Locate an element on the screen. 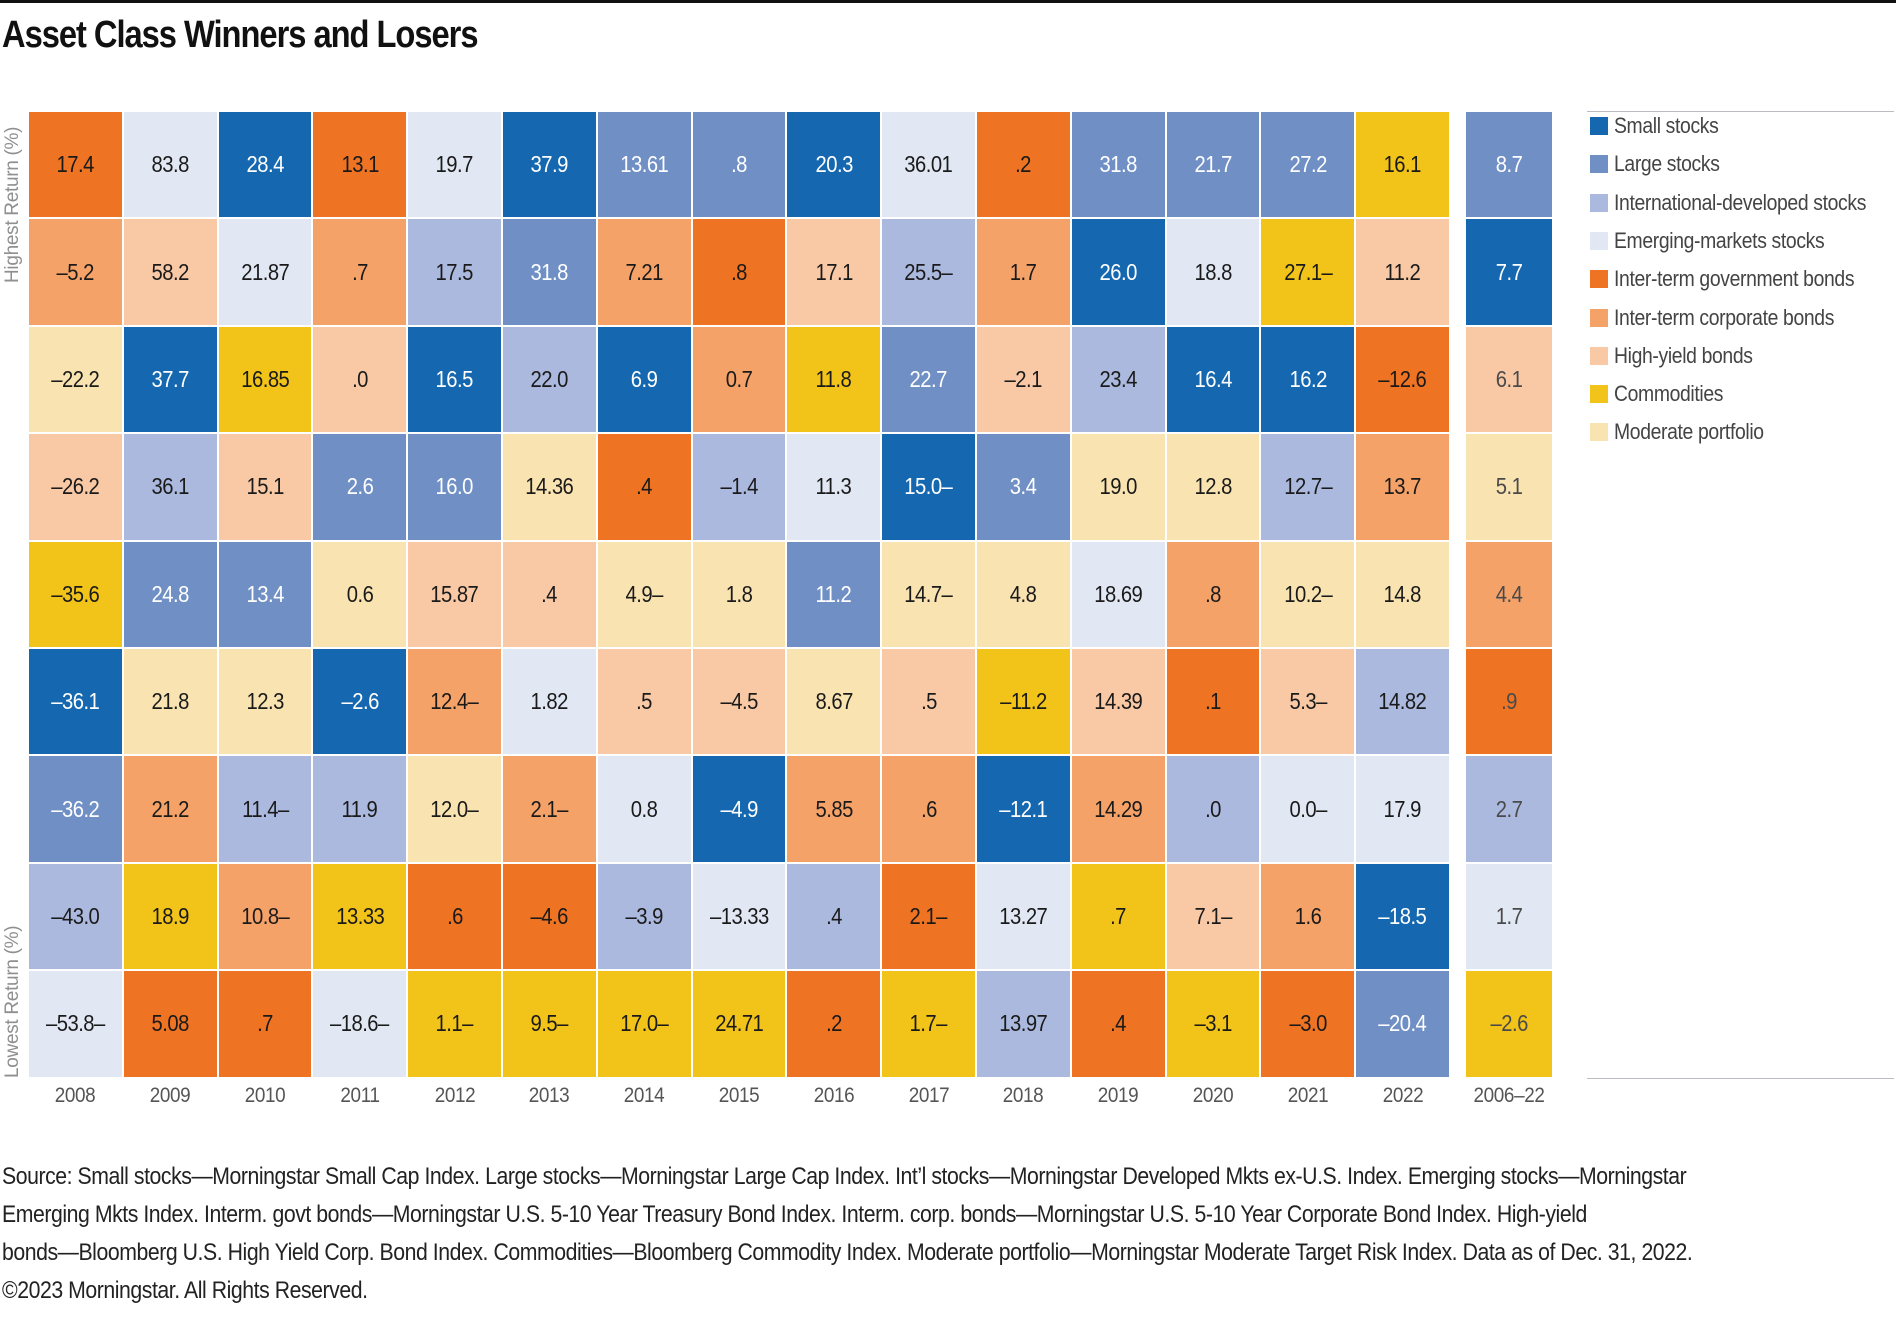  legend-label: High-yield bonds is located at coordinates (1683, 355).